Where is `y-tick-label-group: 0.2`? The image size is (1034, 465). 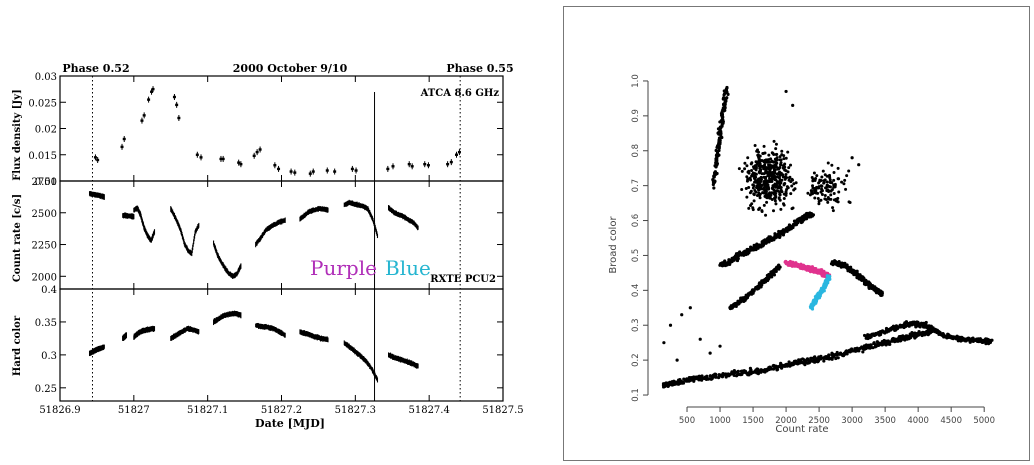
y-tick-label-group: 0.2 is located at coordinates (636, 360).